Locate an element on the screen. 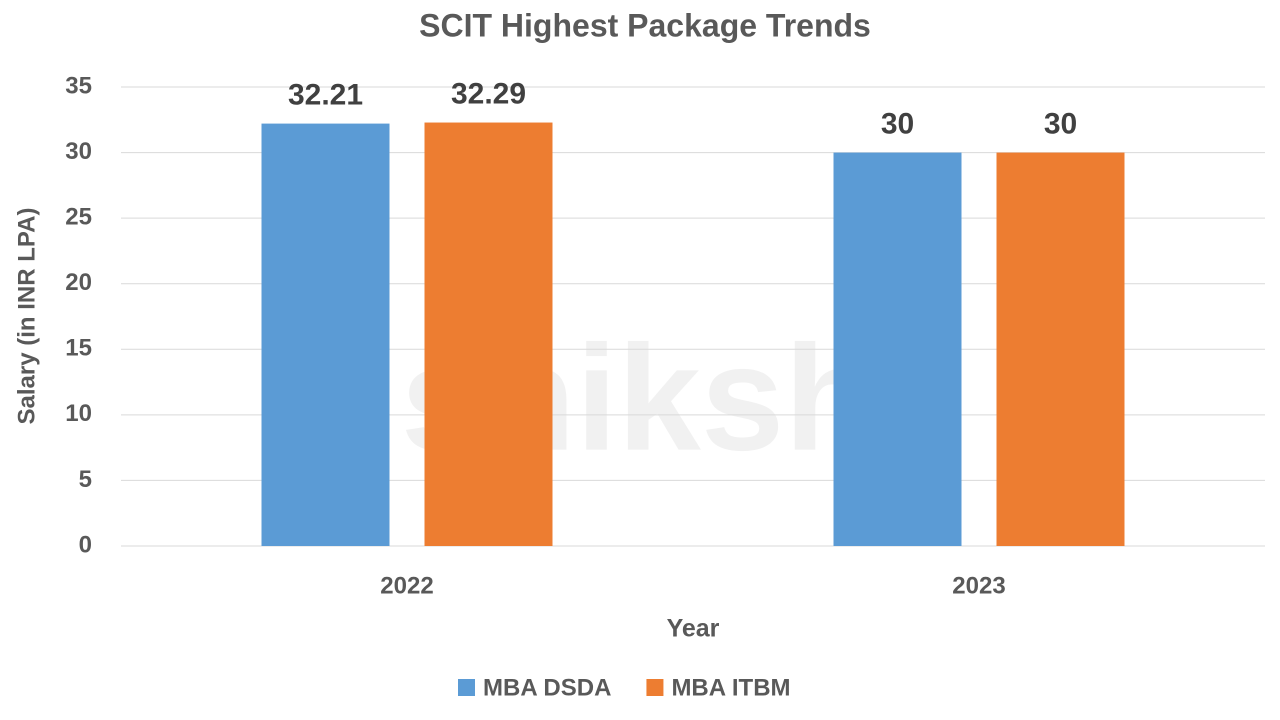  y-axis-label: Salary (in INR LPA) is located at coordinates (26, 316).